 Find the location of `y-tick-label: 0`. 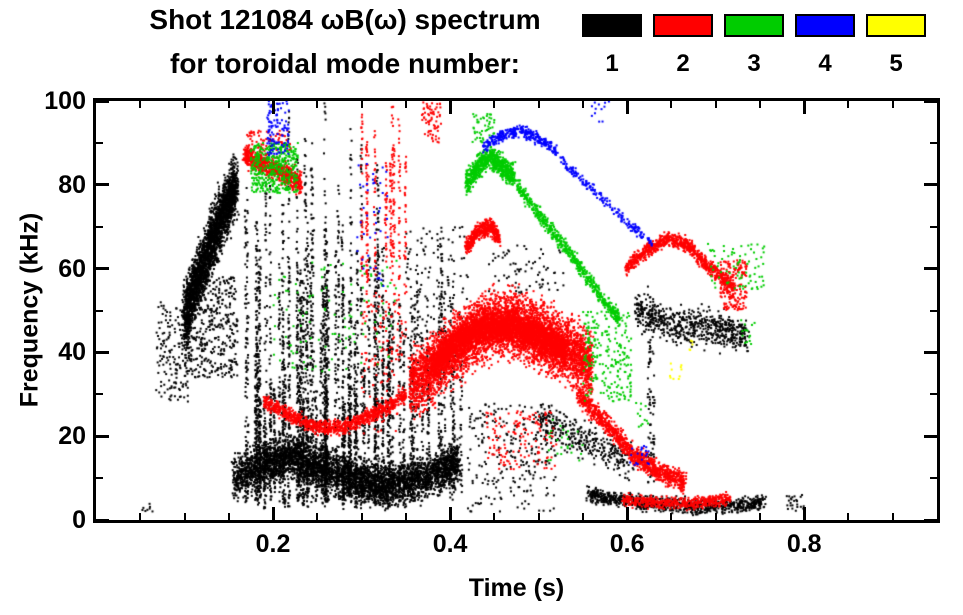

y-tick-label: 0 is located at coordinates (79, 520).